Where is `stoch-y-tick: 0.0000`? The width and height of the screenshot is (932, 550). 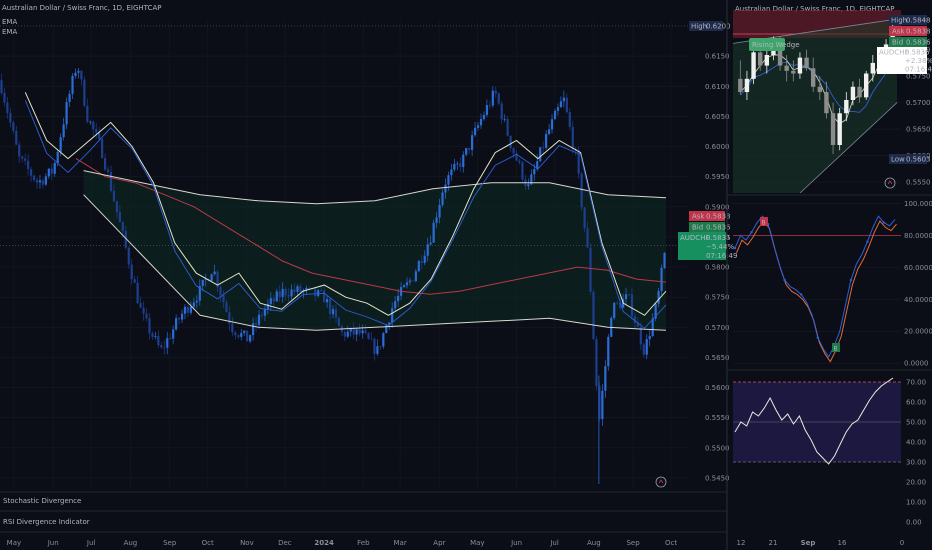
stoch-y-tick: 0.0000 is located at coordinates (916, 364).